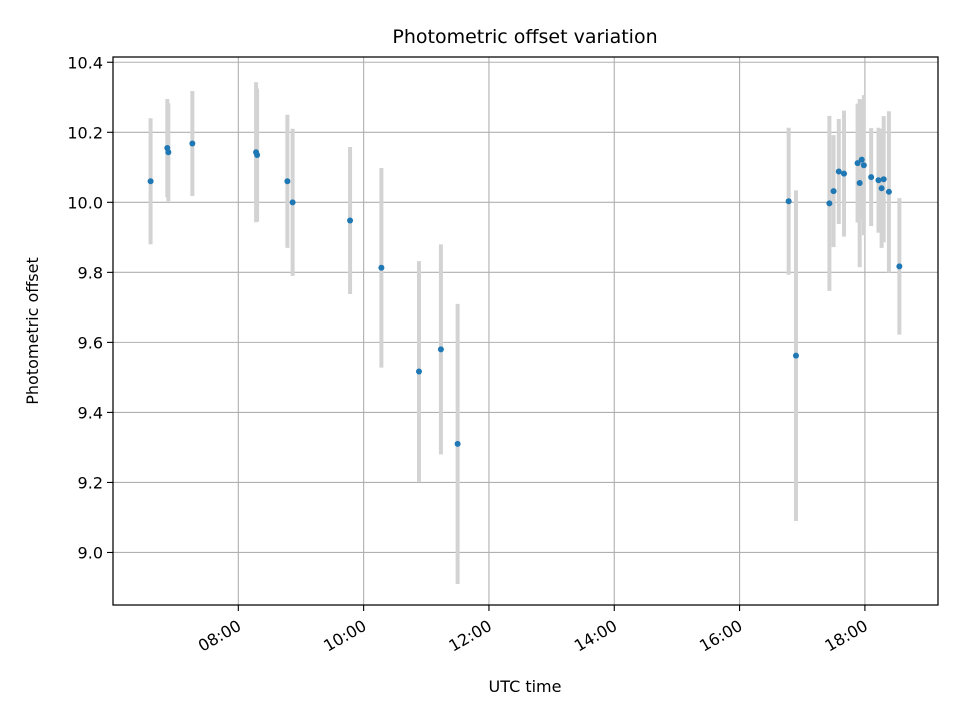 This screenshot has height=720, width=960. Describe the element at coordinates (90, 482) in the screenshot. I see `y-tick-label: 9.2` at that location.